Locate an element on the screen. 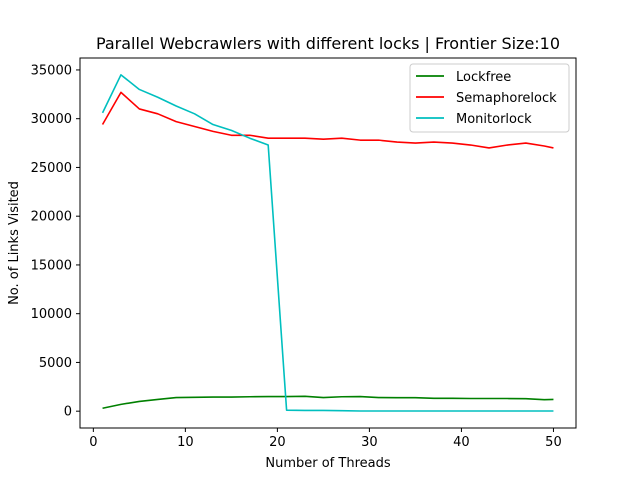  y-axis-label: No. of Links Visited is located at coordinates (14, 243).